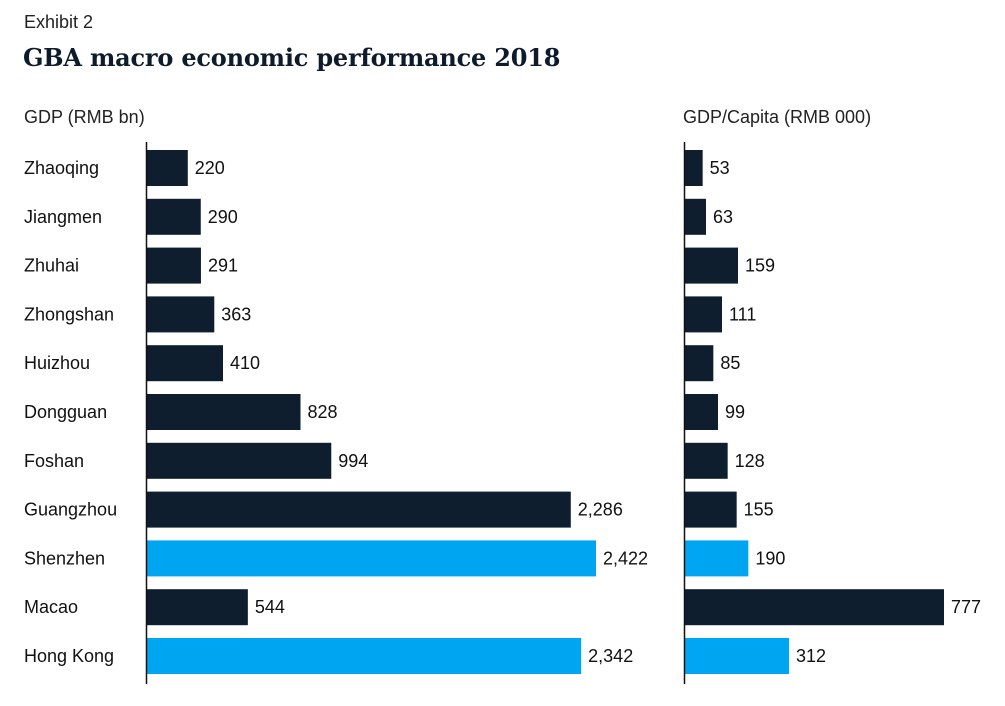 Image resolution: width=1005 pixels, height=706 pixels. Describe the element at coordinates (735, 412) in the screenshot. I see `per-capita-value-label-dongguan: 99` at that location.